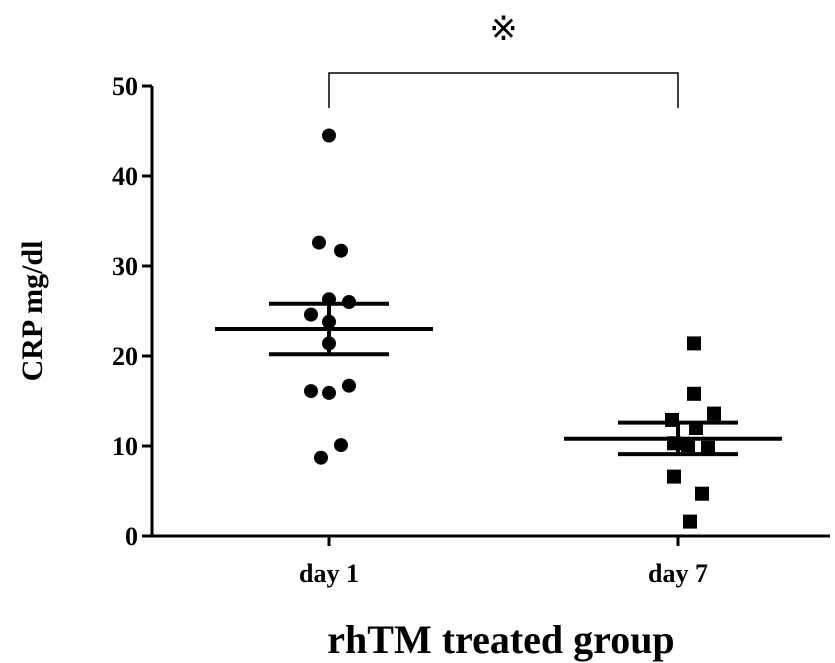  Describe the element at coordinates (125, 356) in the screenshot. I see `y-tick-label: 20` at that location.